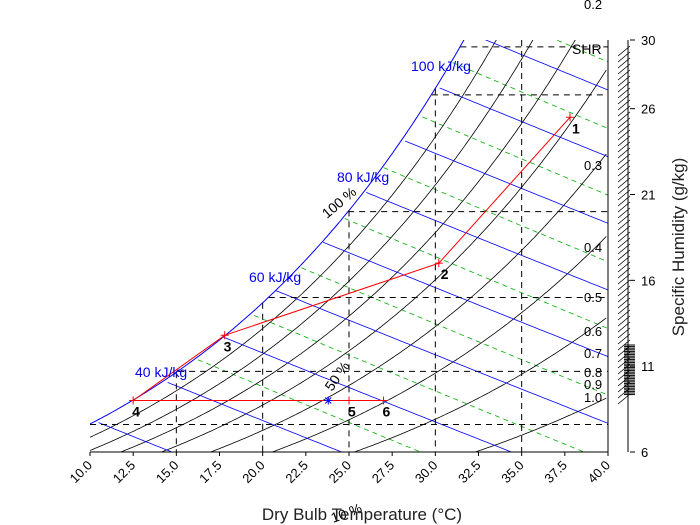 The width and height of the screenshot is (700, 525). I want to click on x-tick-label: 25.0, so click(340, 472).